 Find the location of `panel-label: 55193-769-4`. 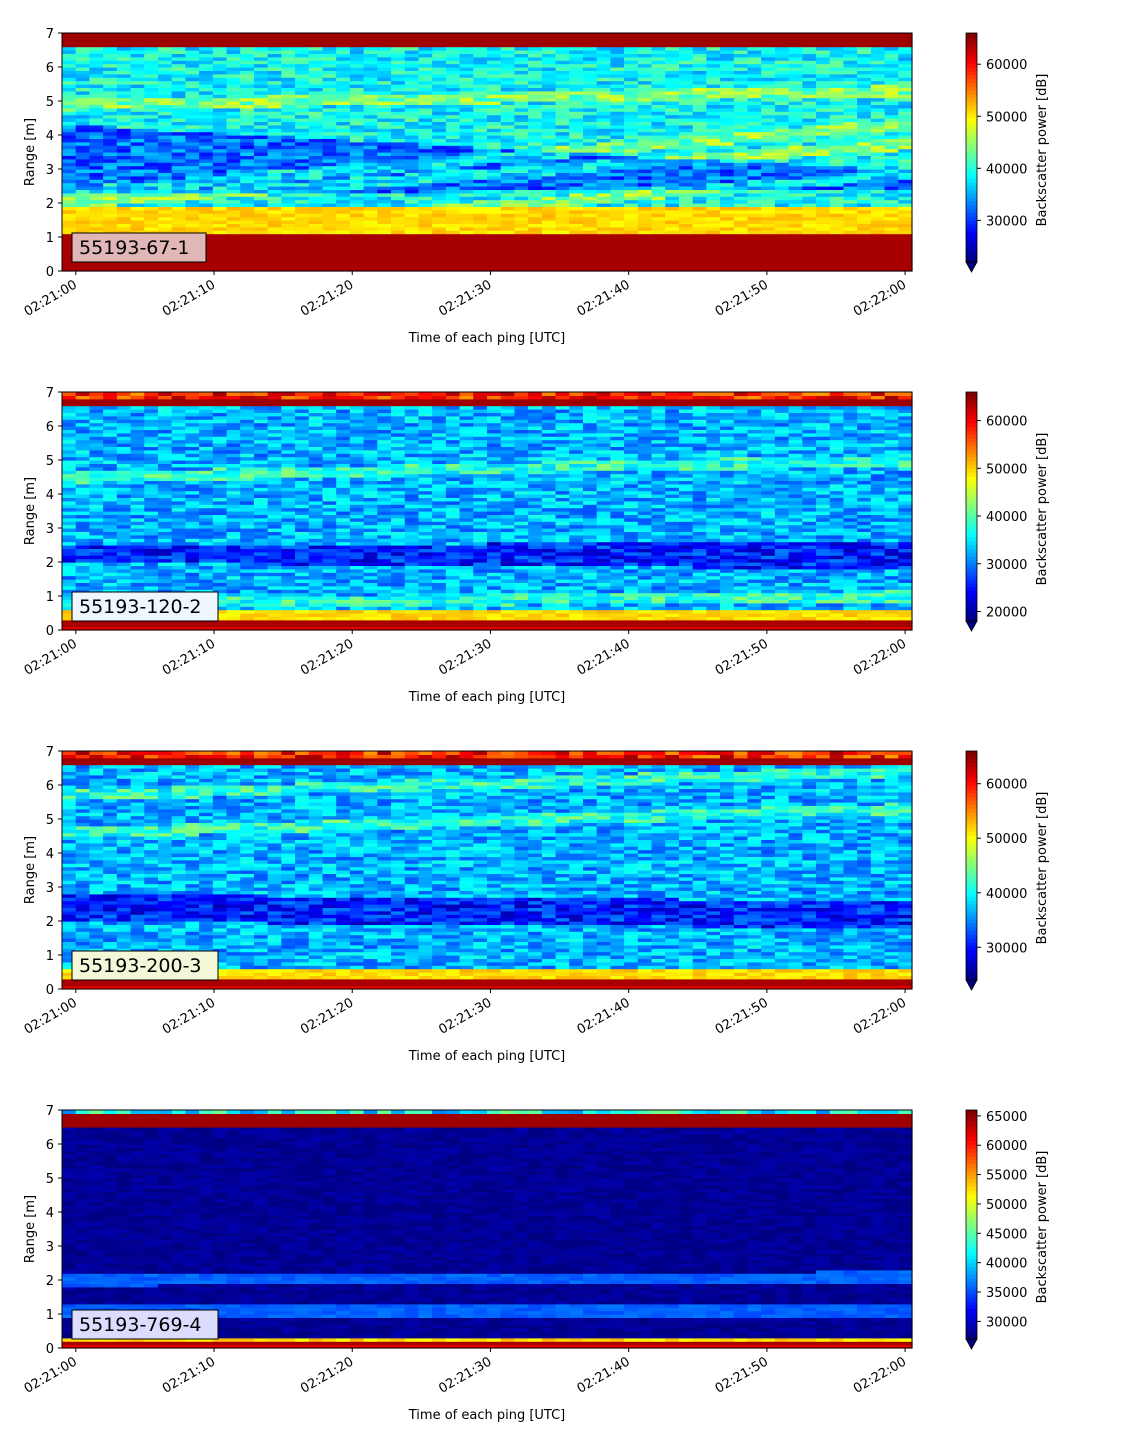

panel-label: 55193-769-4 is located at coordinates (140, 1325).